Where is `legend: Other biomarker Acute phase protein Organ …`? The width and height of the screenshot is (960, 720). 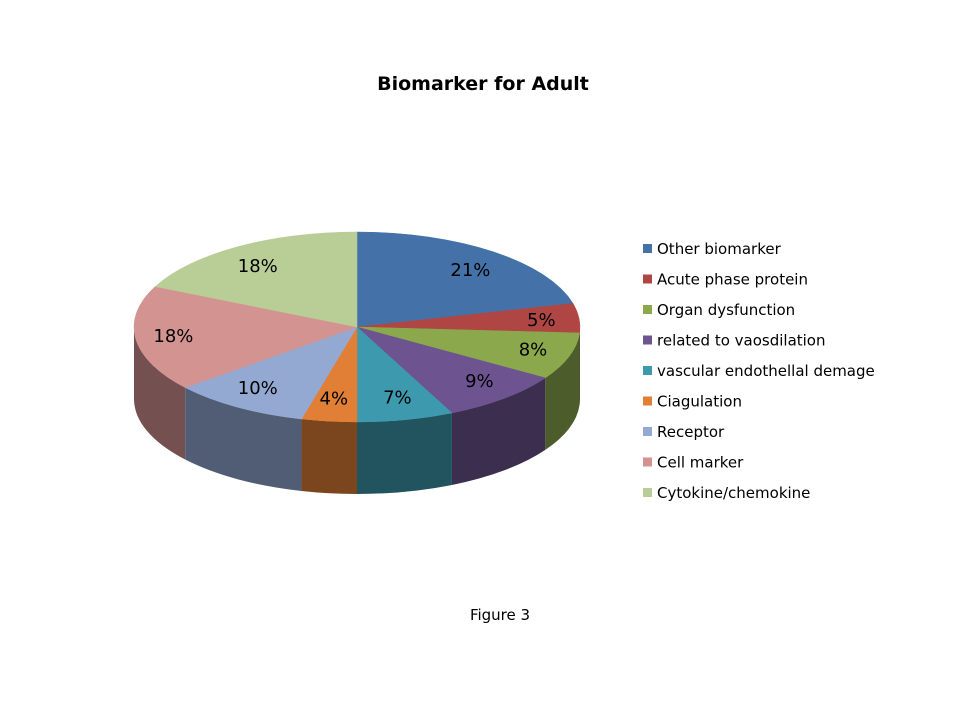
legend: Other biomarker Acute phase protein Organ … is located at coordinates (759, 371).